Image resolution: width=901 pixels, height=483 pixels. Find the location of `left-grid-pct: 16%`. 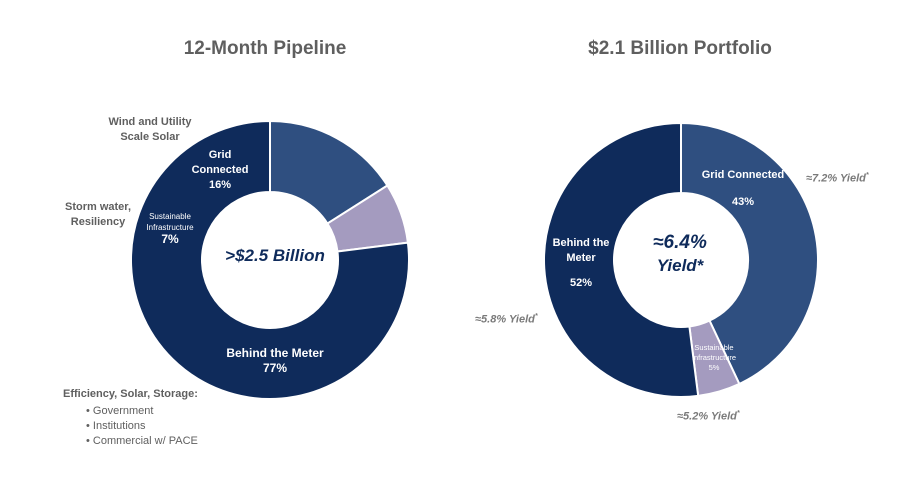

left-grid-pct: 16% is located at coordinates (220, 185).